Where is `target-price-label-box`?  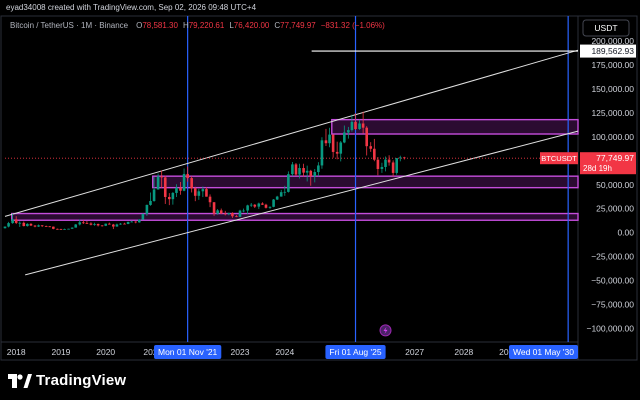
target-price-label-box is located at coordinates (608, 51).